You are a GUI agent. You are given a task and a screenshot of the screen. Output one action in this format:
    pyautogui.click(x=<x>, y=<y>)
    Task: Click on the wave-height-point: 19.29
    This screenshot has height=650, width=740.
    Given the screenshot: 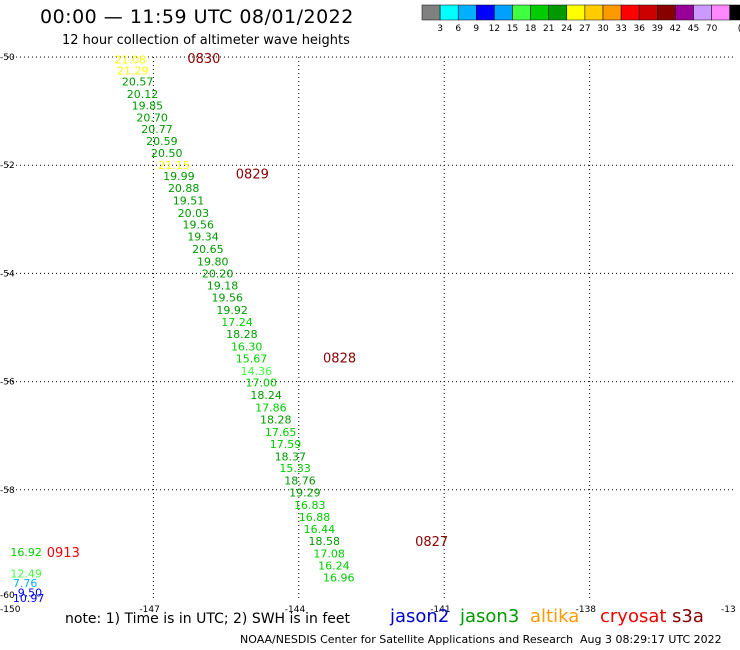 What is the action you would take?
    pyautogui.click(x=305, y=493)
    